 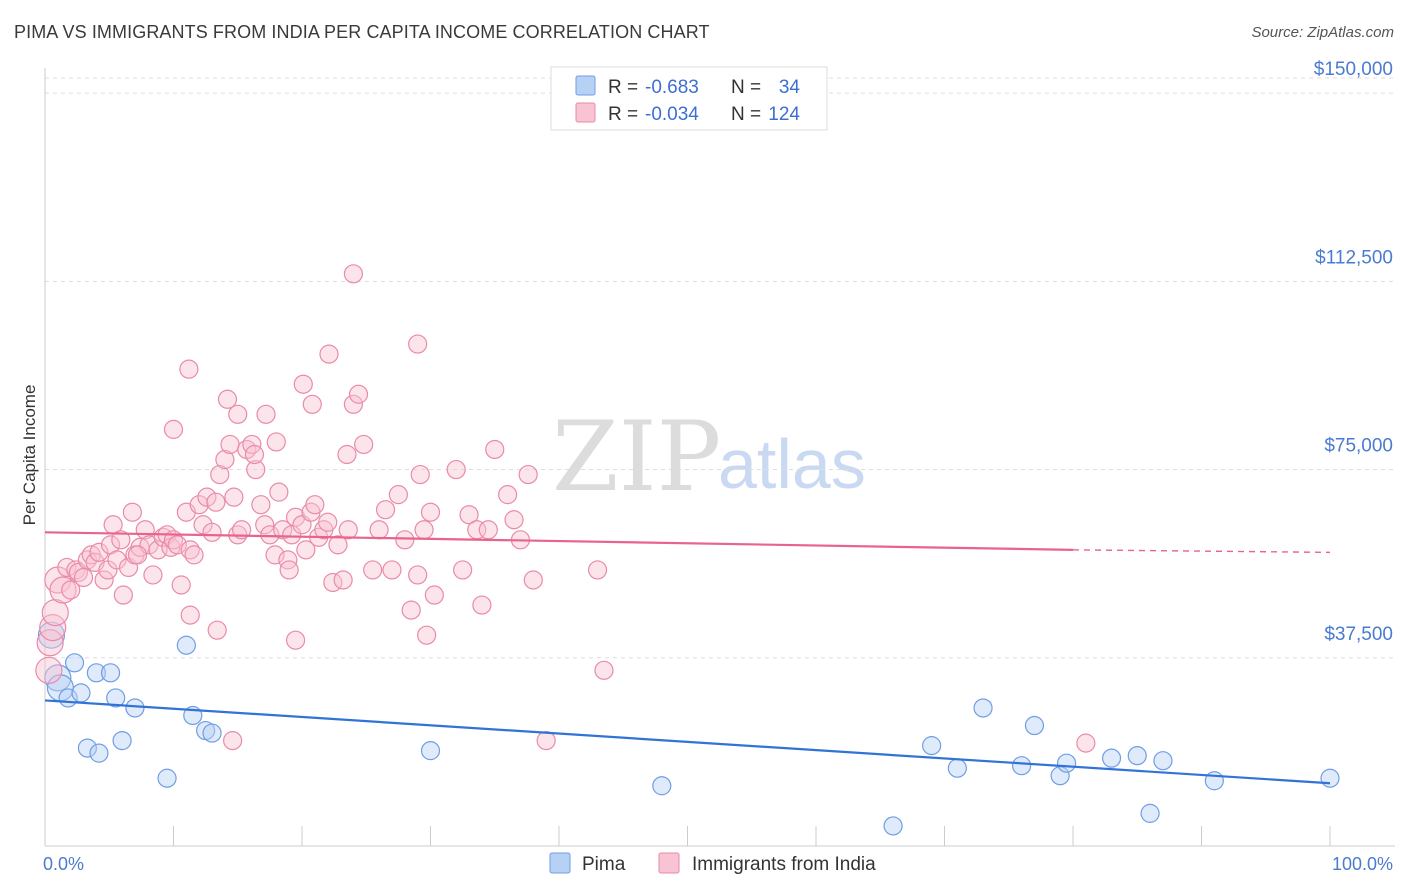 I want to click on bottom-legend: Pima Immigrants from India, so click(x=712, y=863).